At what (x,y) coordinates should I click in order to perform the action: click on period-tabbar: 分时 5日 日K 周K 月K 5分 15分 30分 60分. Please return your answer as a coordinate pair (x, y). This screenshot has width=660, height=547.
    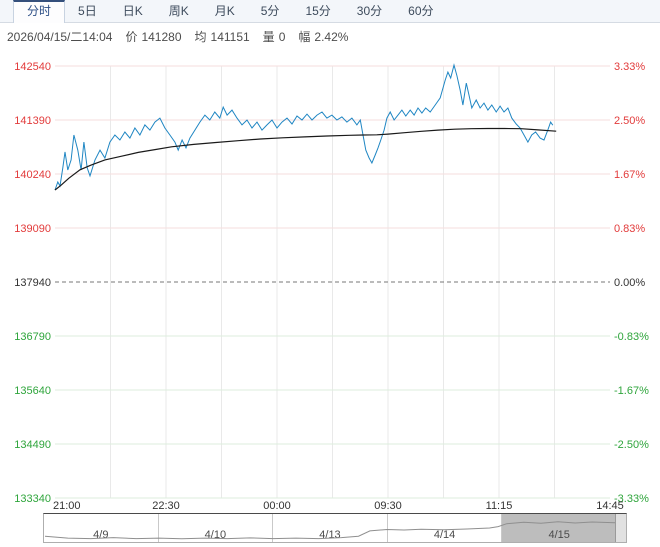
    Looking at the image, I should click on (330, 11).